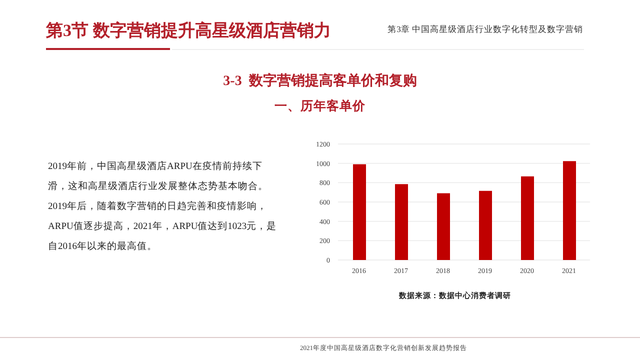 The width and height of the screenshot is (640, 360). I want to click on text: 第3节 数字营销提升高星级酒店营销力, so click(188, 31).